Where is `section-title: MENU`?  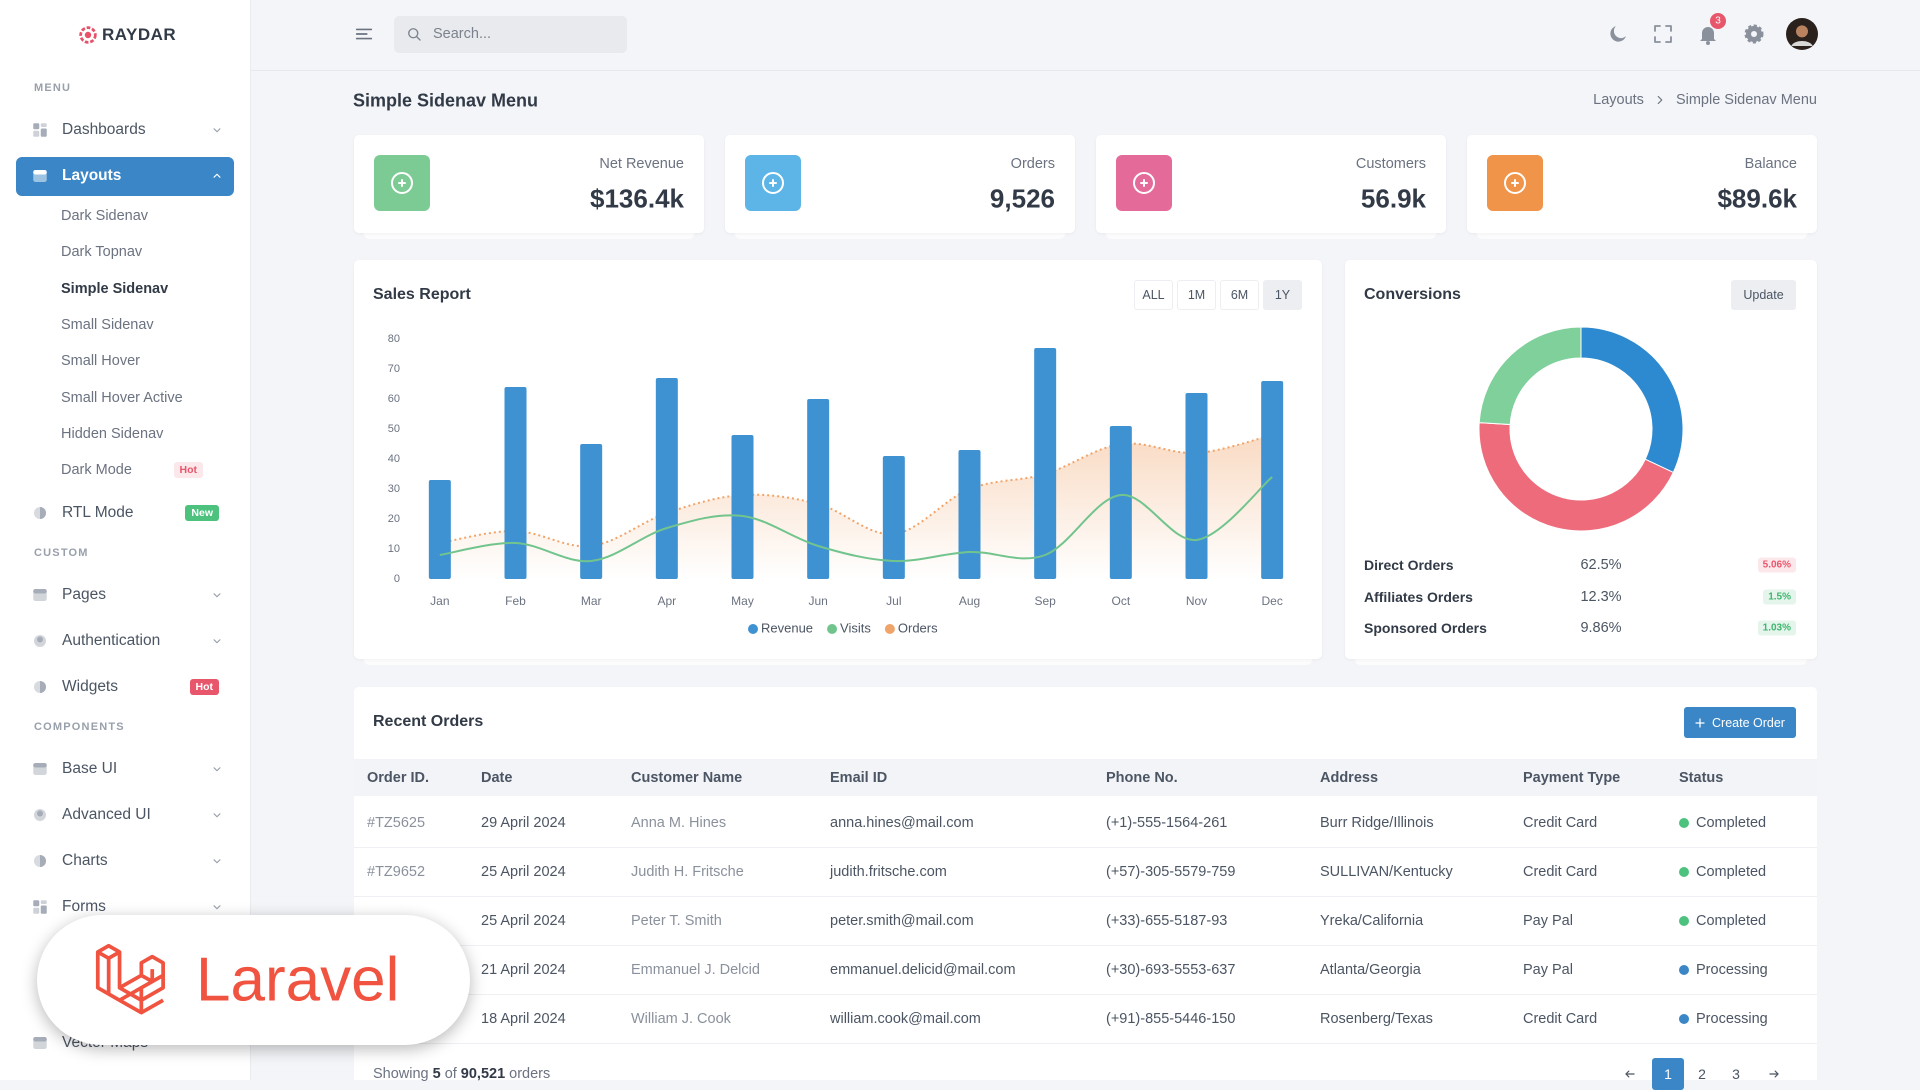 section-title: MENU is located at coordinates (53, 88).